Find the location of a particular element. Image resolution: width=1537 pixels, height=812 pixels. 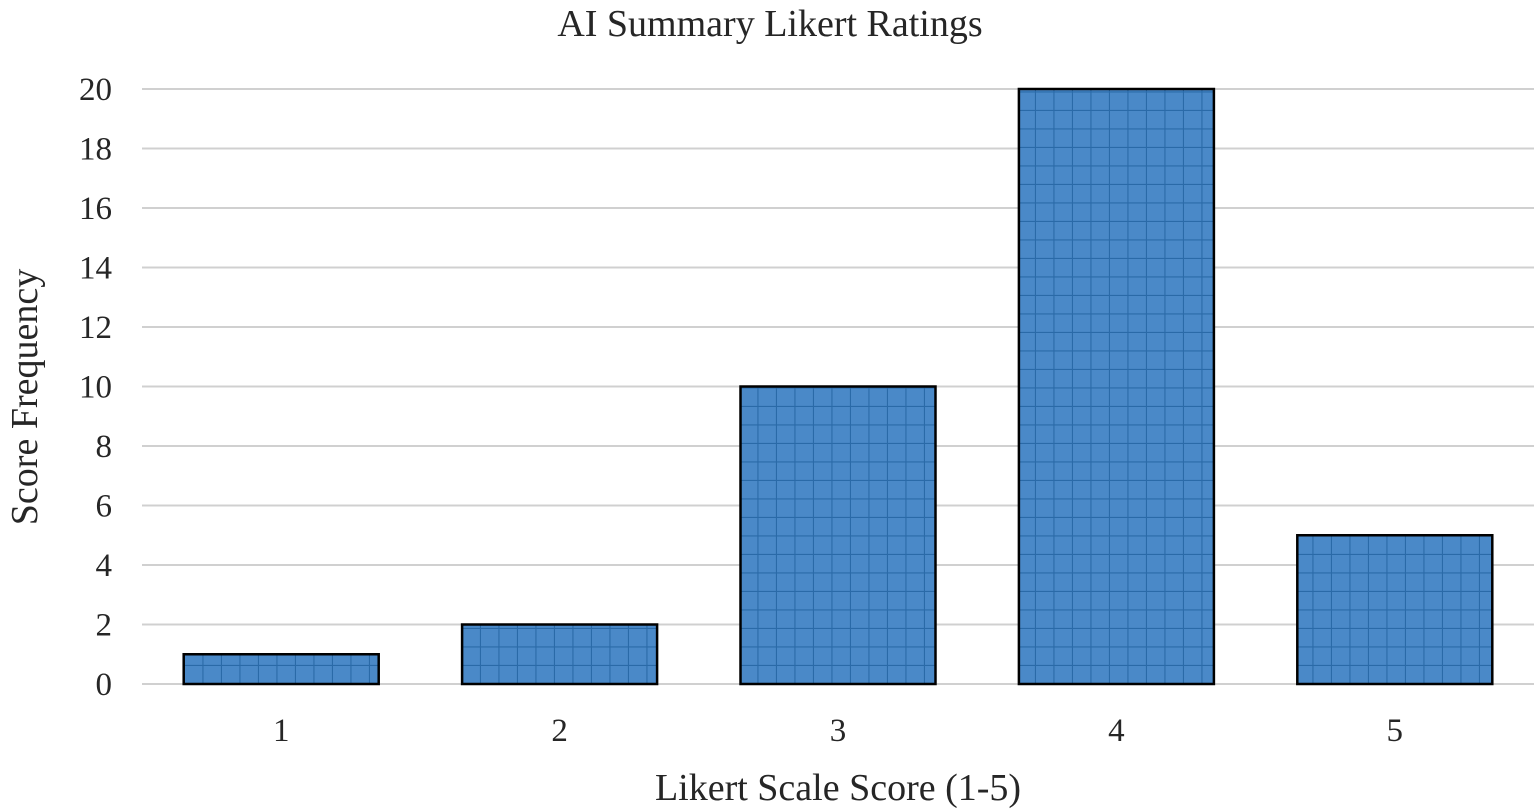

y-tick-label: 10 is located at coordinates (95, 388).